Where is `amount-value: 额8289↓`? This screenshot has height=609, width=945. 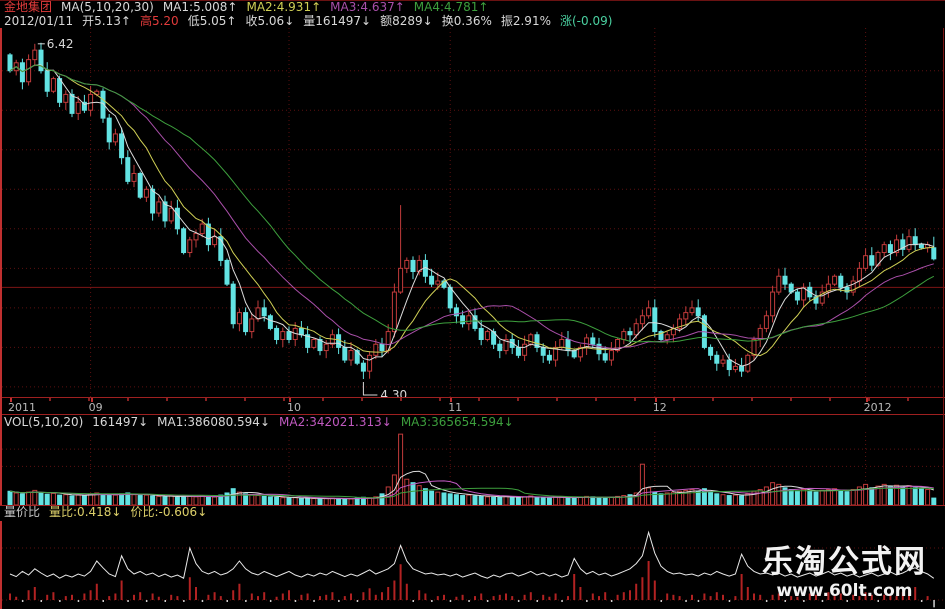
amount-value: 额8289↓ is located at coordinates (406, 21).